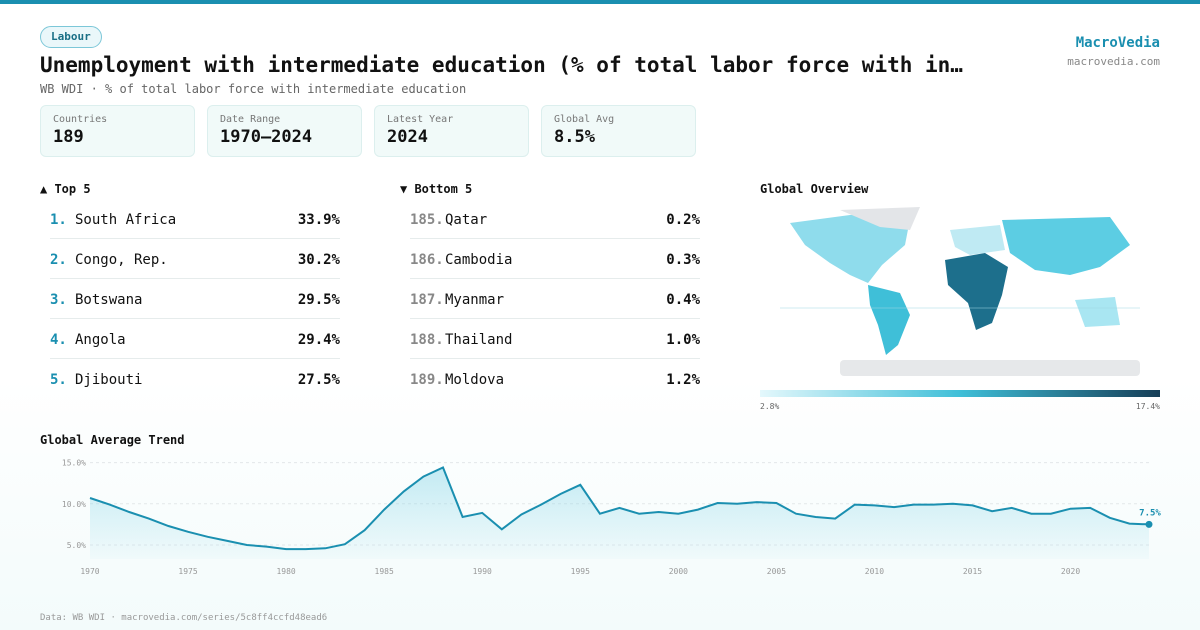  Describe the element at coordinates (318, 260) in the screenshot. I see `country-value: 30.2%` at that location.